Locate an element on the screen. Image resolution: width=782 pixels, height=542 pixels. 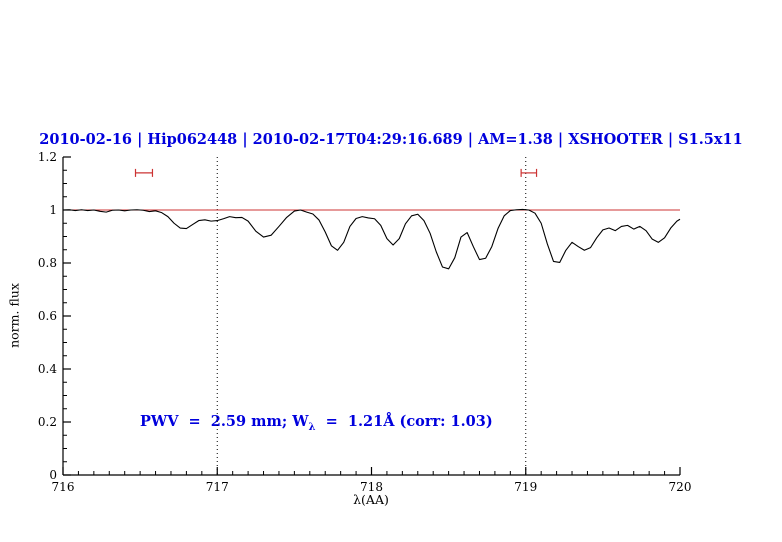
y-tick-label: 0.6 is located at coordinates (47, 316).